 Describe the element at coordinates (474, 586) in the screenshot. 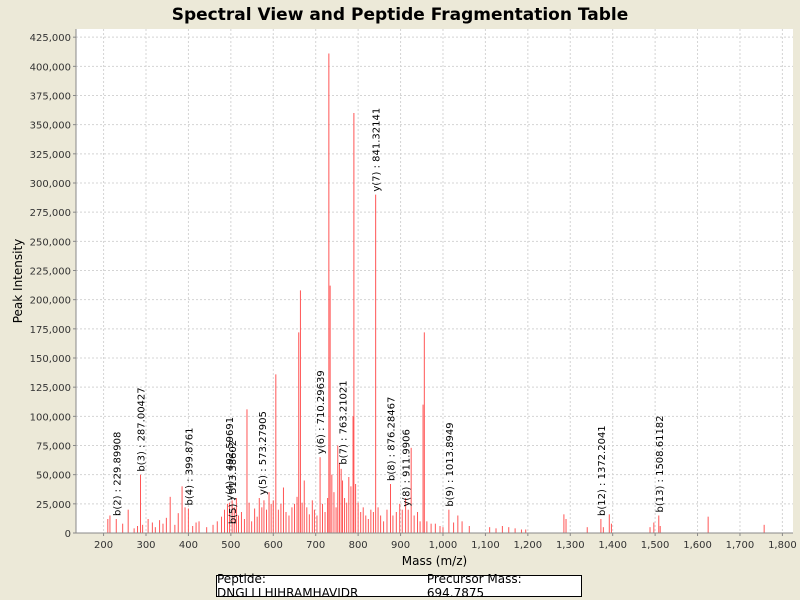

I see `precursor-mass-label: Precursor Mass: 694.7875` at that location.